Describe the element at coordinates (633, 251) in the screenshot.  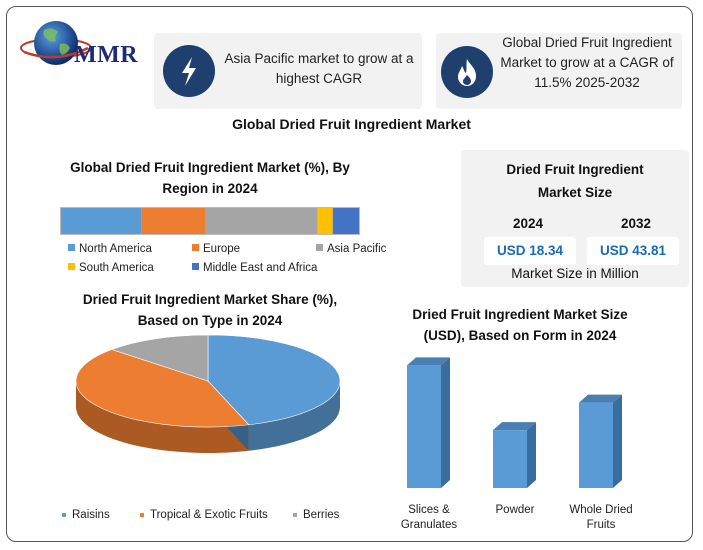
I see `value-2032: USD 43.81` at that location.